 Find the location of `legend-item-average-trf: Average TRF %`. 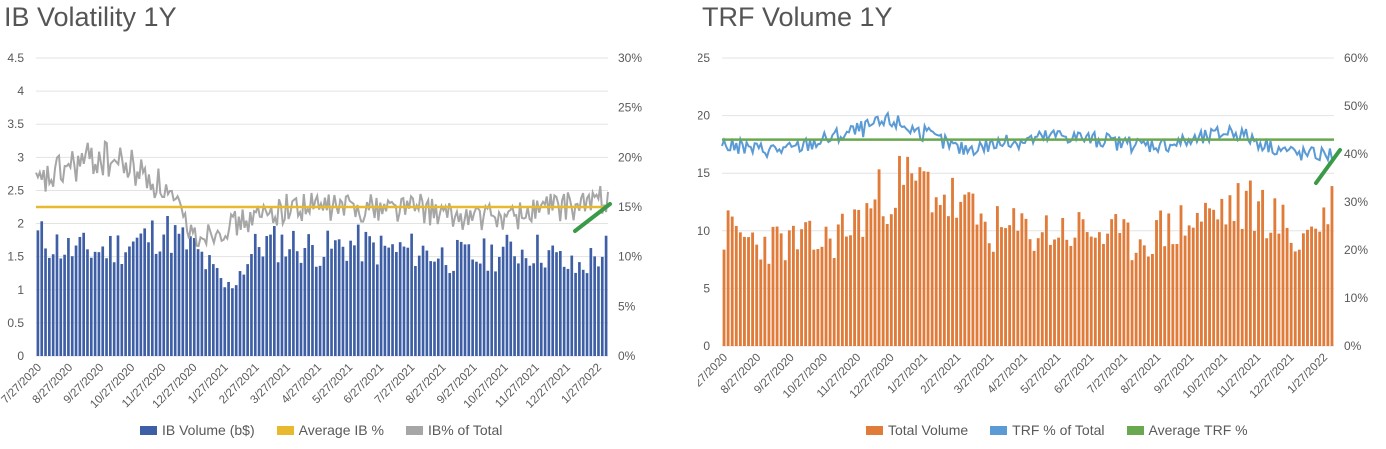

legend-item-average-trf: Average TRF % is located at coordinates (1187, 430).